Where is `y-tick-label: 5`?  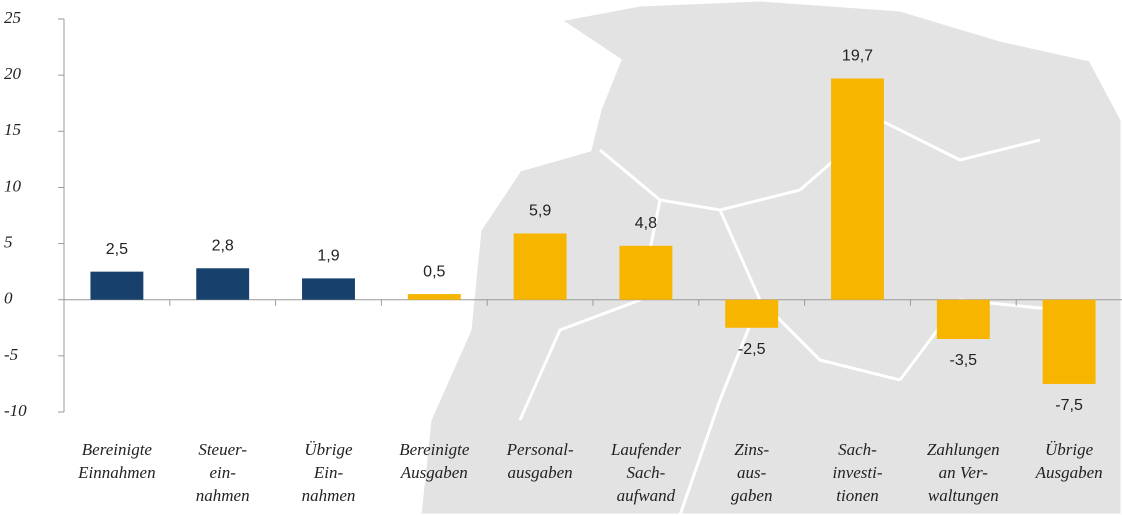
y-tick-label: 5 is located at coordinates (8, 241).